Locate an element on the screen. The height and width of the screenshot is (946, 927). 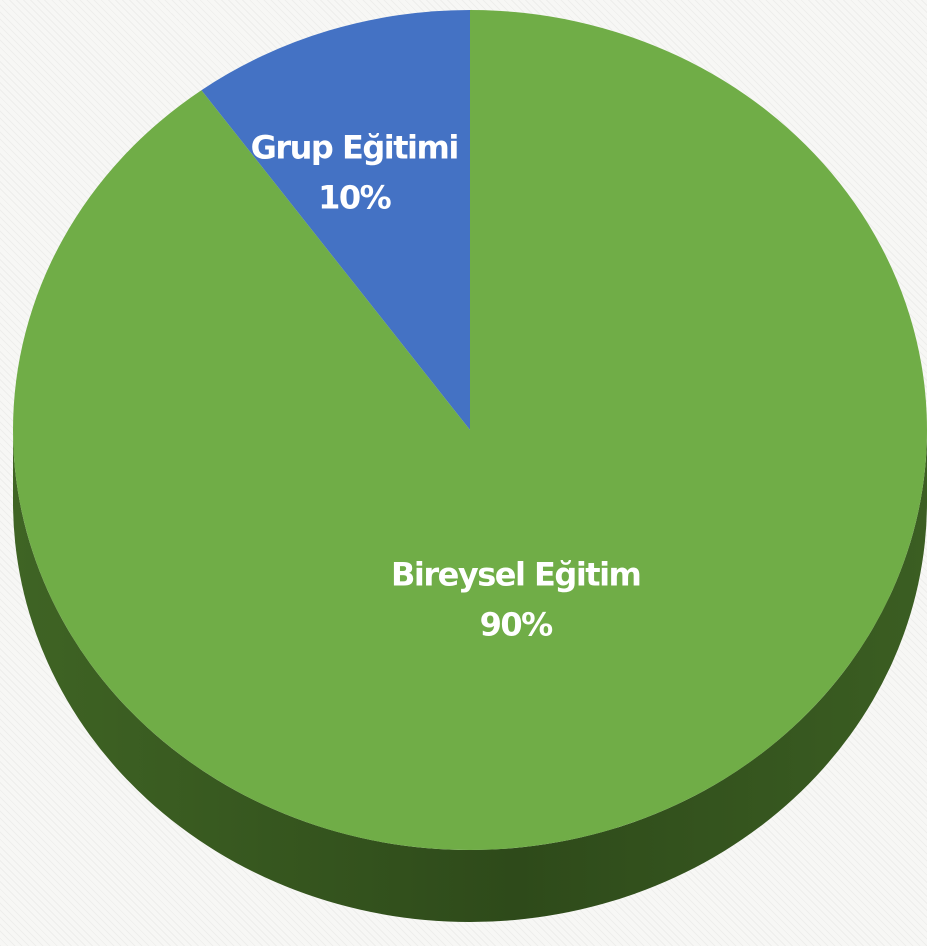
slice-label-grup-egitimi: Grup Eğitimi is located at coordinates (354, 147).